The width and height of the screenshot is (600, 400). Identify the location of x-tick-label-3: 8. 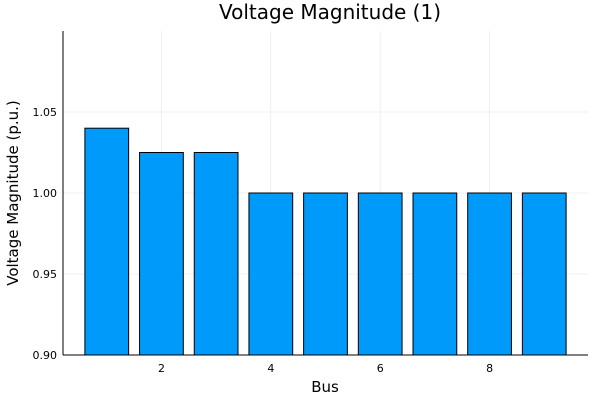
(489, 368).